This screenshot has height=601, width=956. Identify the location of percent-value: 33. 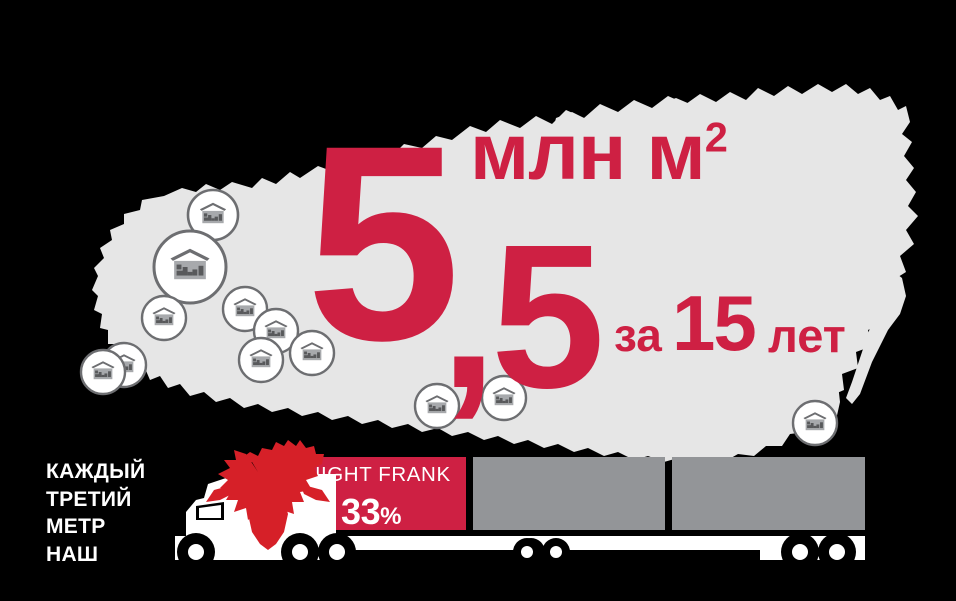
(361, 511).